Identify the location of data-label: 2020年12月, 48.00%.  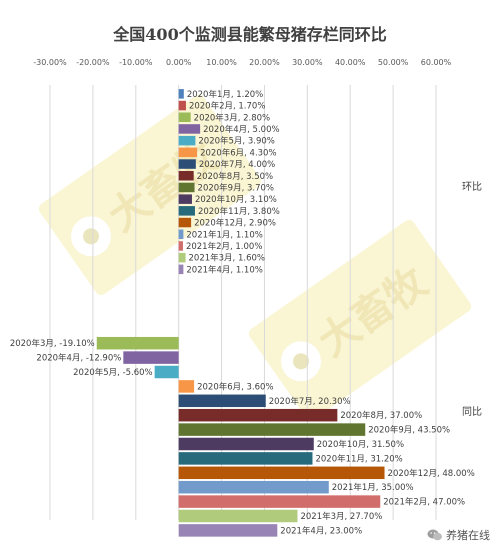
(431, 473).